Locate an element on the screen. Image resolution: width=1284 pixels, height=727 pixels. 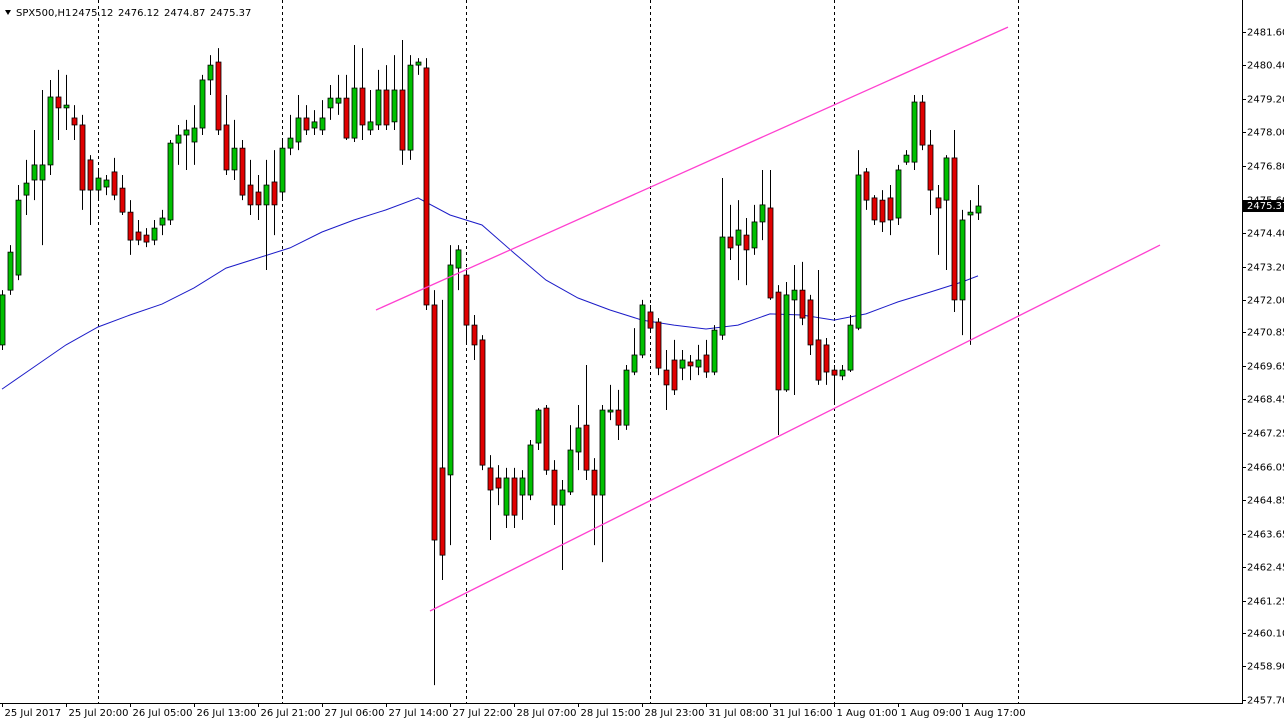
x-tick-label: 27 Jul 14:00 is located at coordinates (419, 713).